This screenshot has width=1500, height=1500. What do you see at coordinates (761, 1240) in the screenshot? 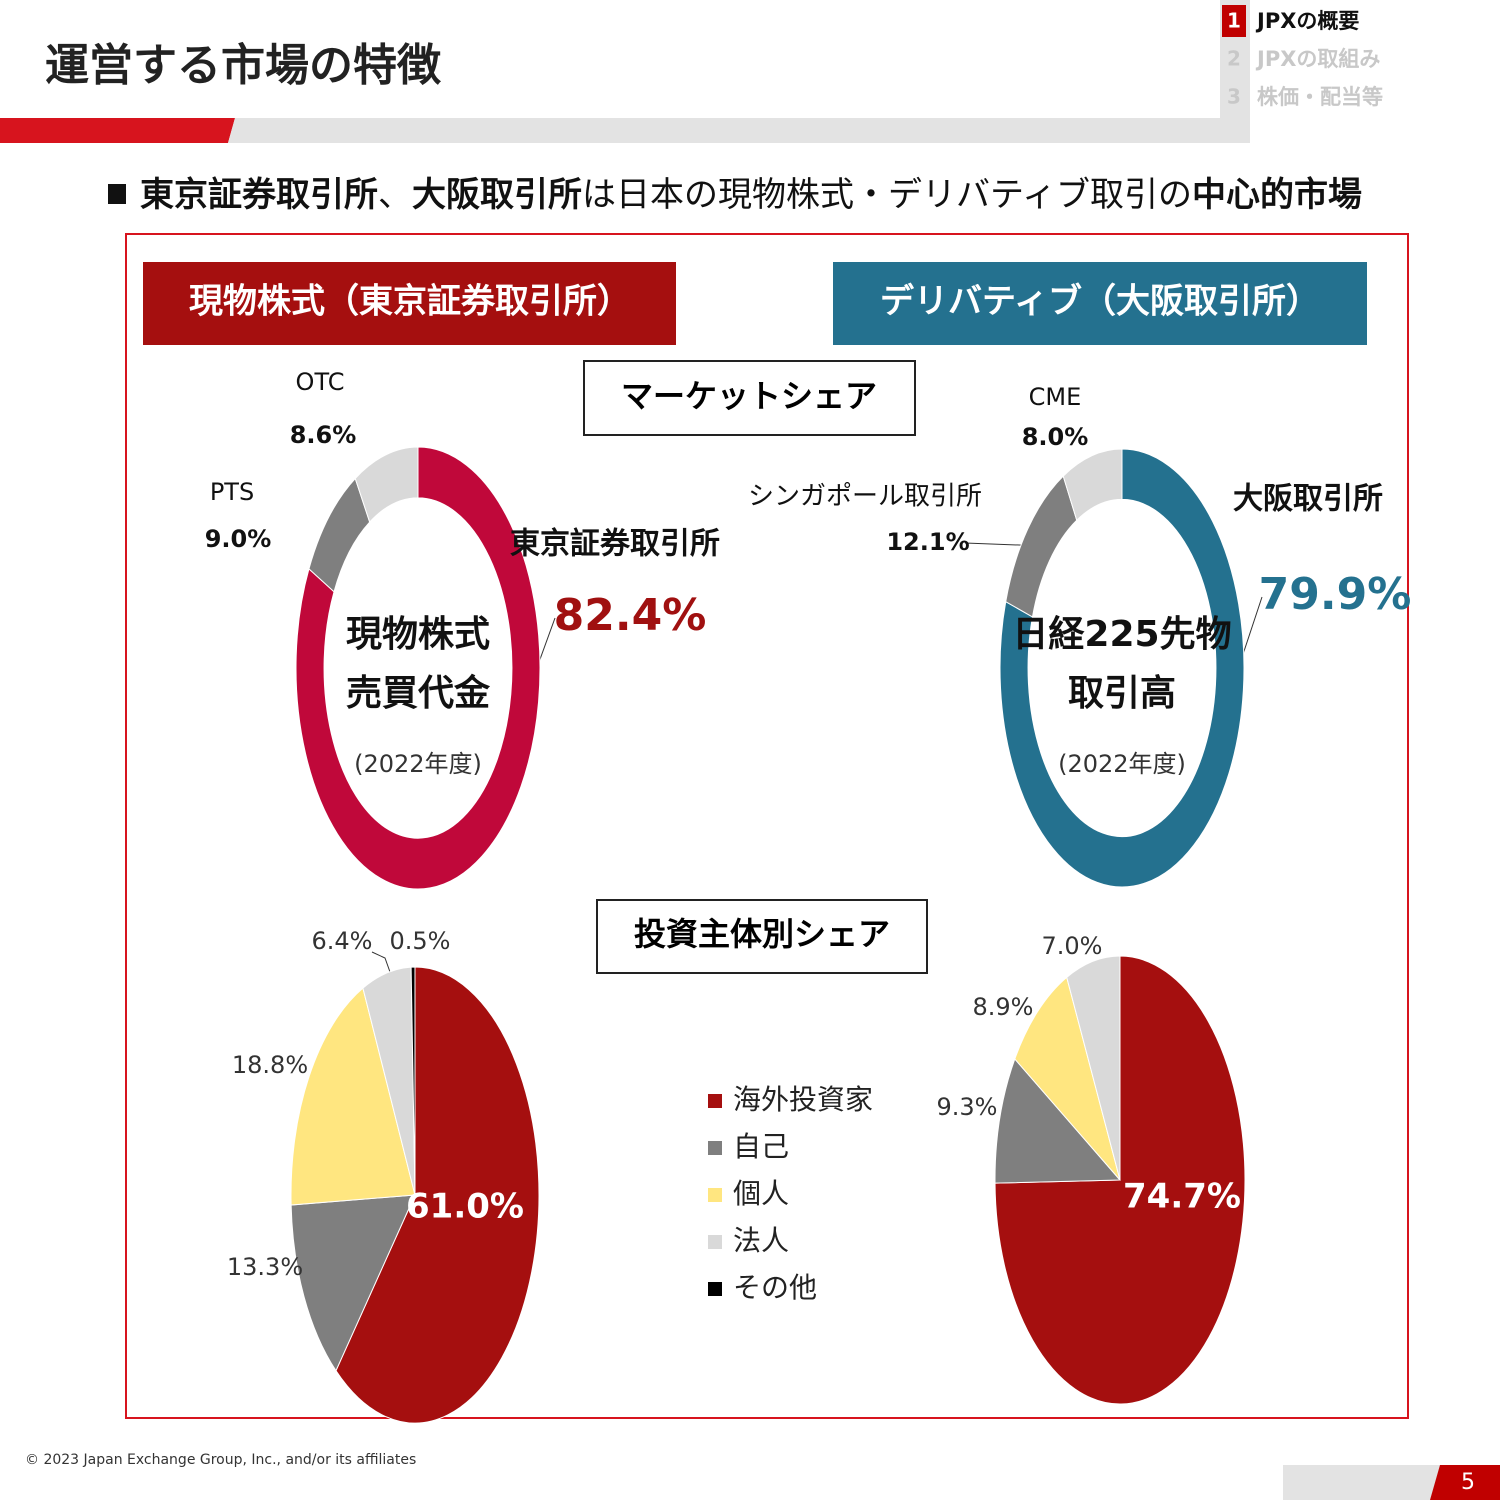
I see `legend-label: 法人` at bounding box center [761, 1240].